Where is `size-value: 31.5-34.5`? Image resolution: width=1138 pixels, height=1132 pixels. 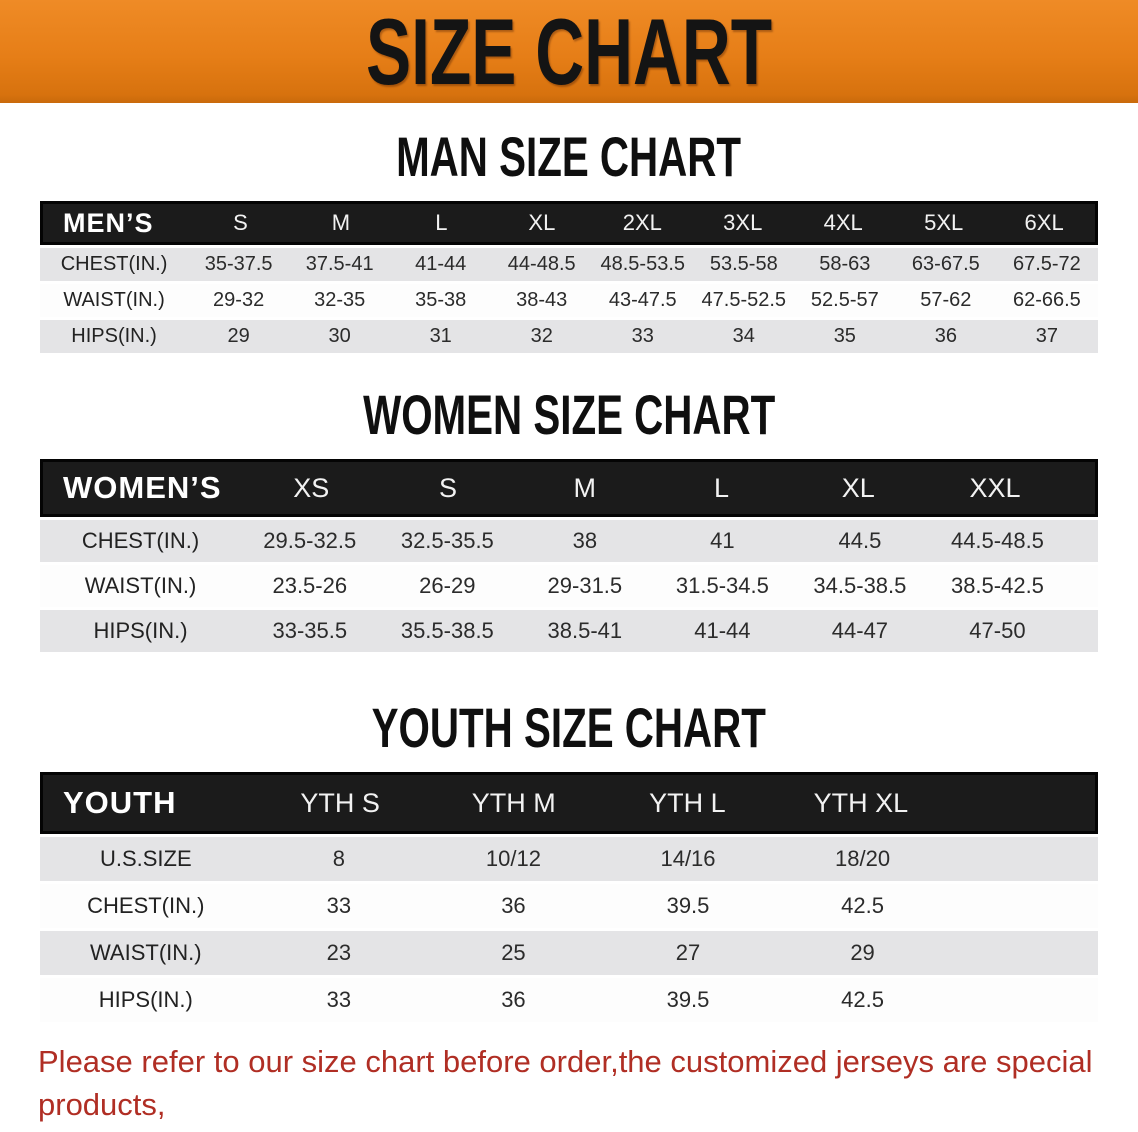
size-value: 31.5-34.5 is located at coordinates (722, 585).